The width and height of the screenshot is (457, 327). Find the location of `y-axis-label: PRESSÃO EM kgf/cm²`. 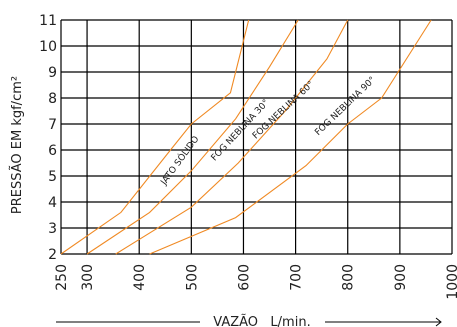

y-axis-label: PRESSÃO EM kgf/cm² is located at coordinates (17, 145).